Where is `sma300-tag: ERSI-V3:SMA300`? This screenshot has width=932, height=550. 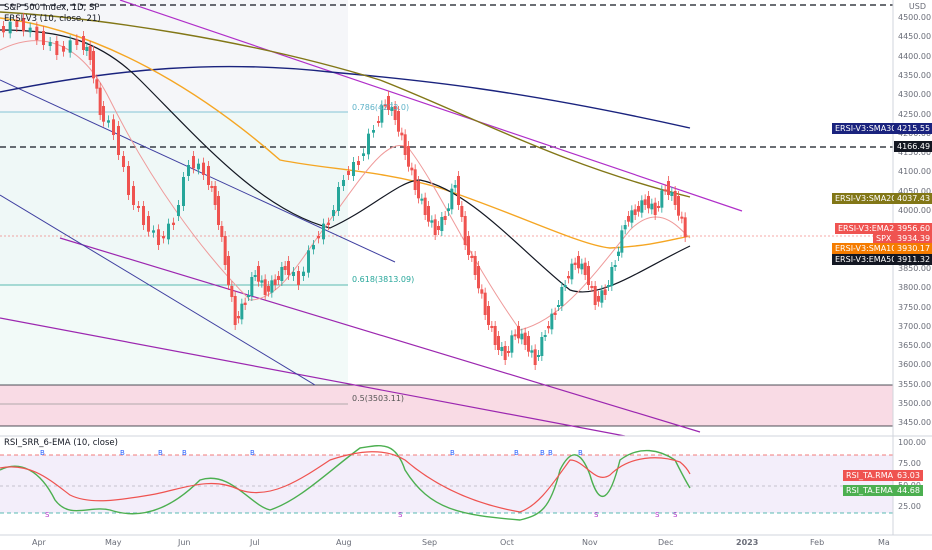 sma300-tag: ERSI-V3:SMA300 is located at coordinates (868, 128).